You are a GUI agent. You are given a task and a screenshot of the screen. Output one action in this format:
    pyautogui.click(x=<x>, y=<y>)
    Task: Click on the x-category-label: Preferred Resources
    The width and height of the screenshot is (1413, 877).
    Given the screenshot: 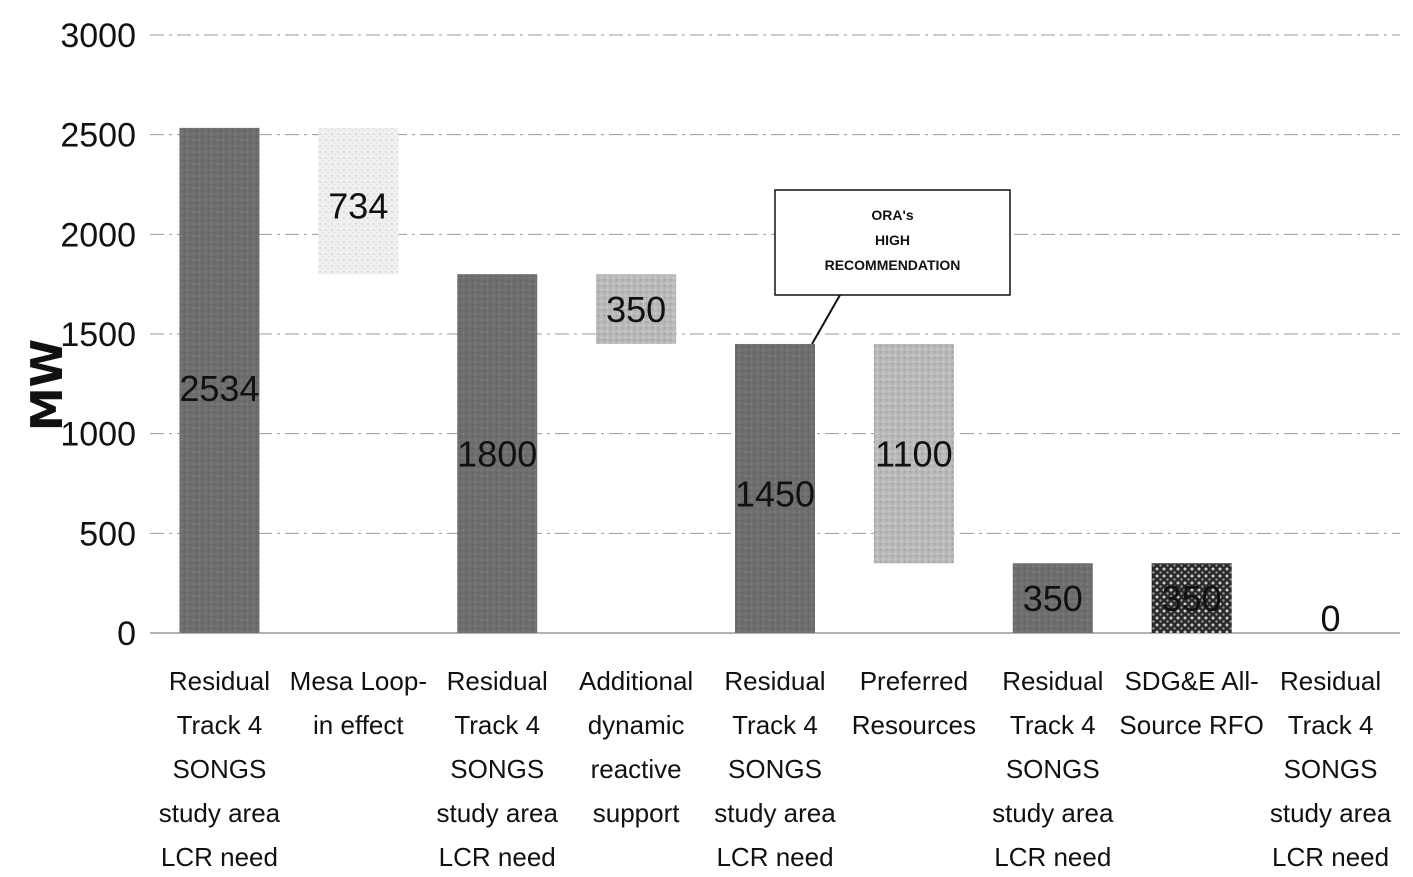 What is the action you would take?
    pyautogui.click(x=914, y=703)
    